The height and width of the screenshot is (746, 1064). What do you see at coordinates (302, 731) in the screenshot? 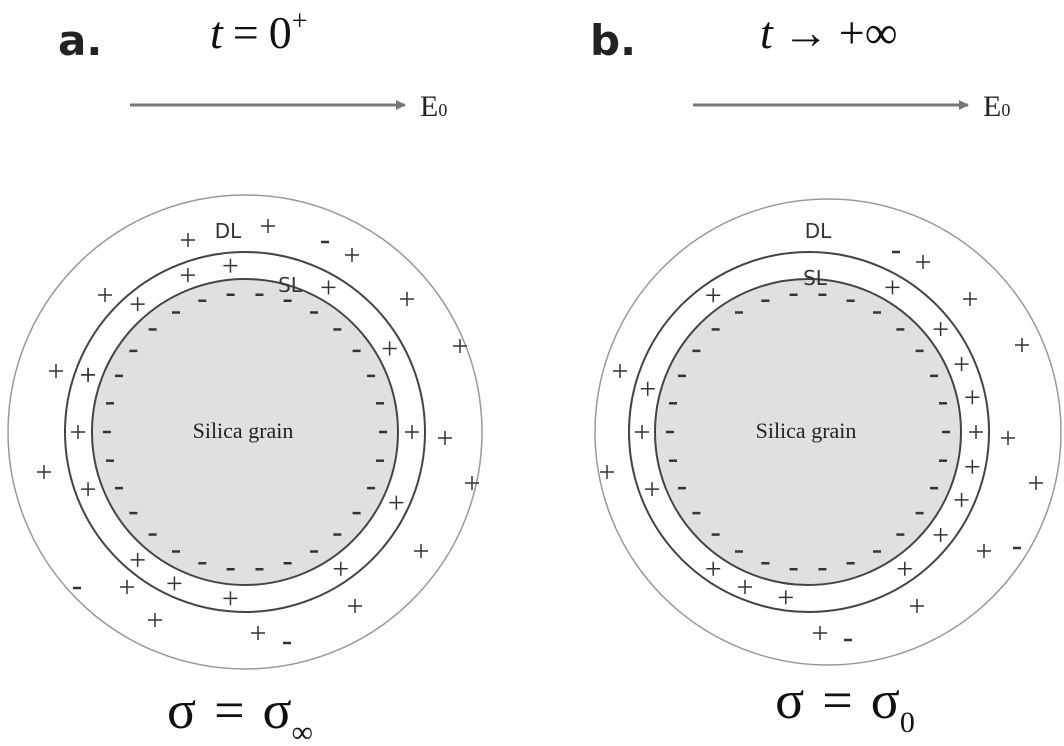
I see `sigma-subscript: ∞` at bounding box center [302, 731].